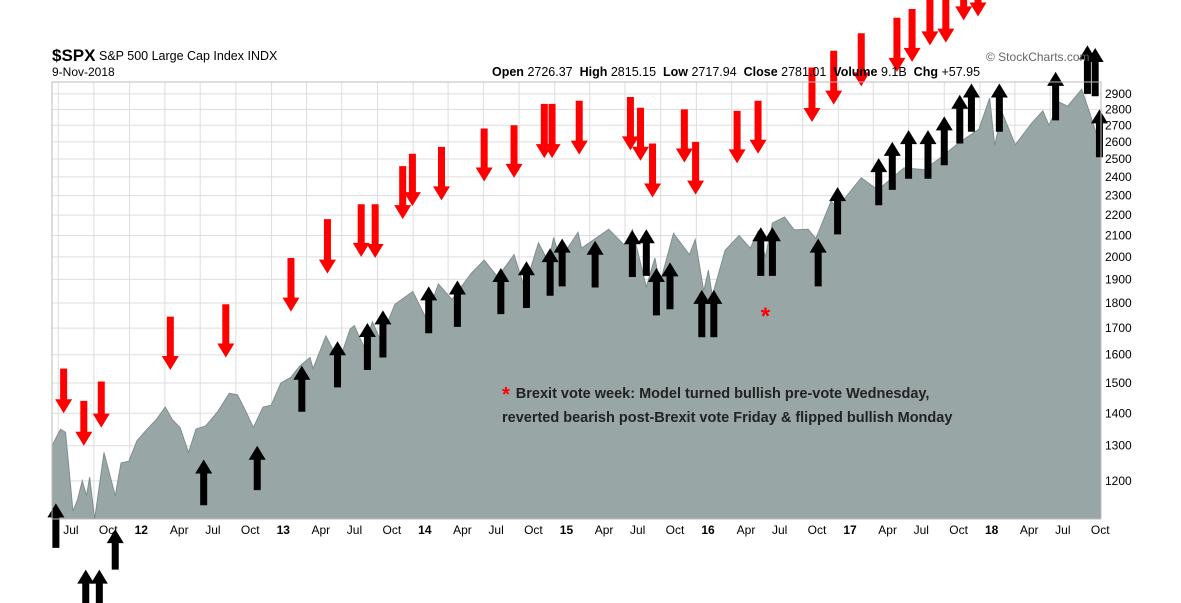 Image resolution: width=1181 pixels, height=603 pixels. Describe the element at coordinates (708, 530) in the screenshot. I see `x-tick-2016-01-01: 16` at that location.